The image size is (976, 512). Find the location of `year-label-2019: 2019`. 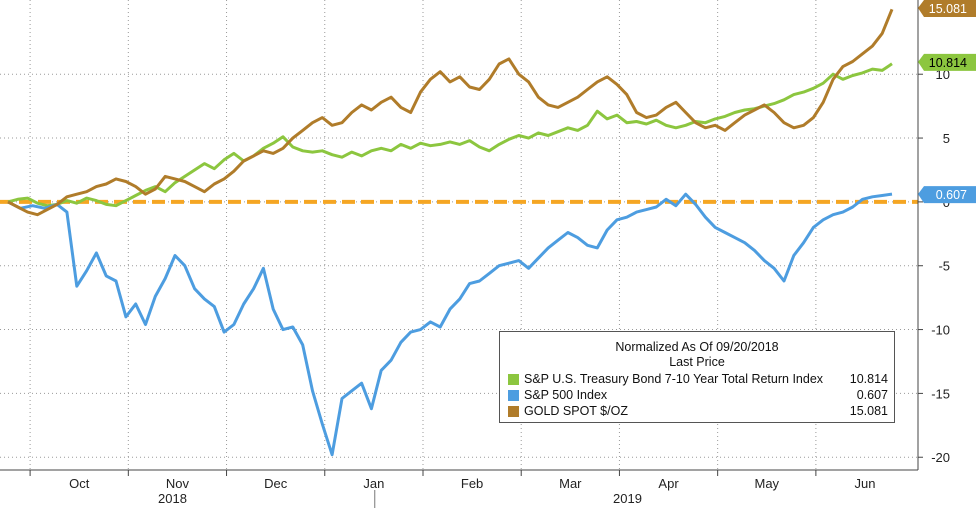

year-label-2019: 2019 is located at coordinates (627, 498).